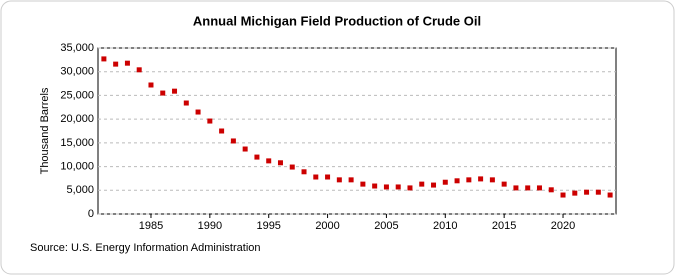 The image size is (675, 275). What do you see at coordinates (91, 214) in the screenshot?
I see `y-tick-label: 0` at bounding box center [91, 214].